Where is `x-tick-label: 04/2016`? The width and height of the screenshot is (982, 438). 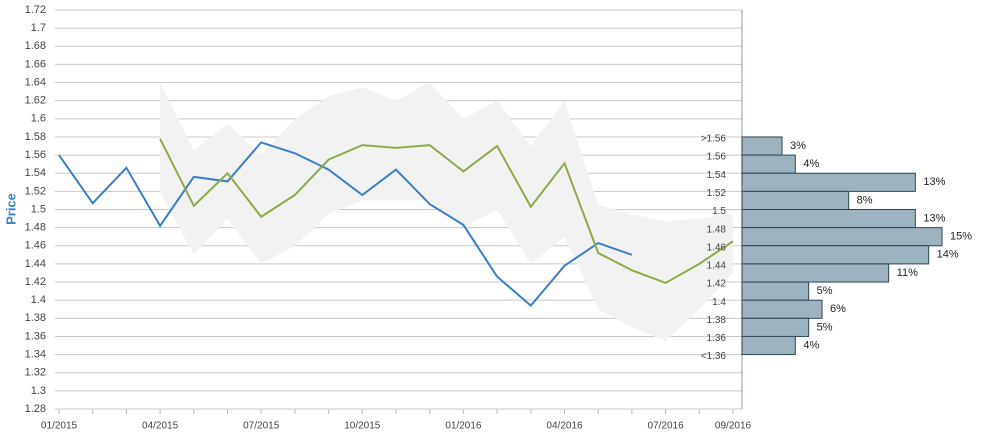
x-tick-label: 04/2016 is located at coordinates (564, 426).